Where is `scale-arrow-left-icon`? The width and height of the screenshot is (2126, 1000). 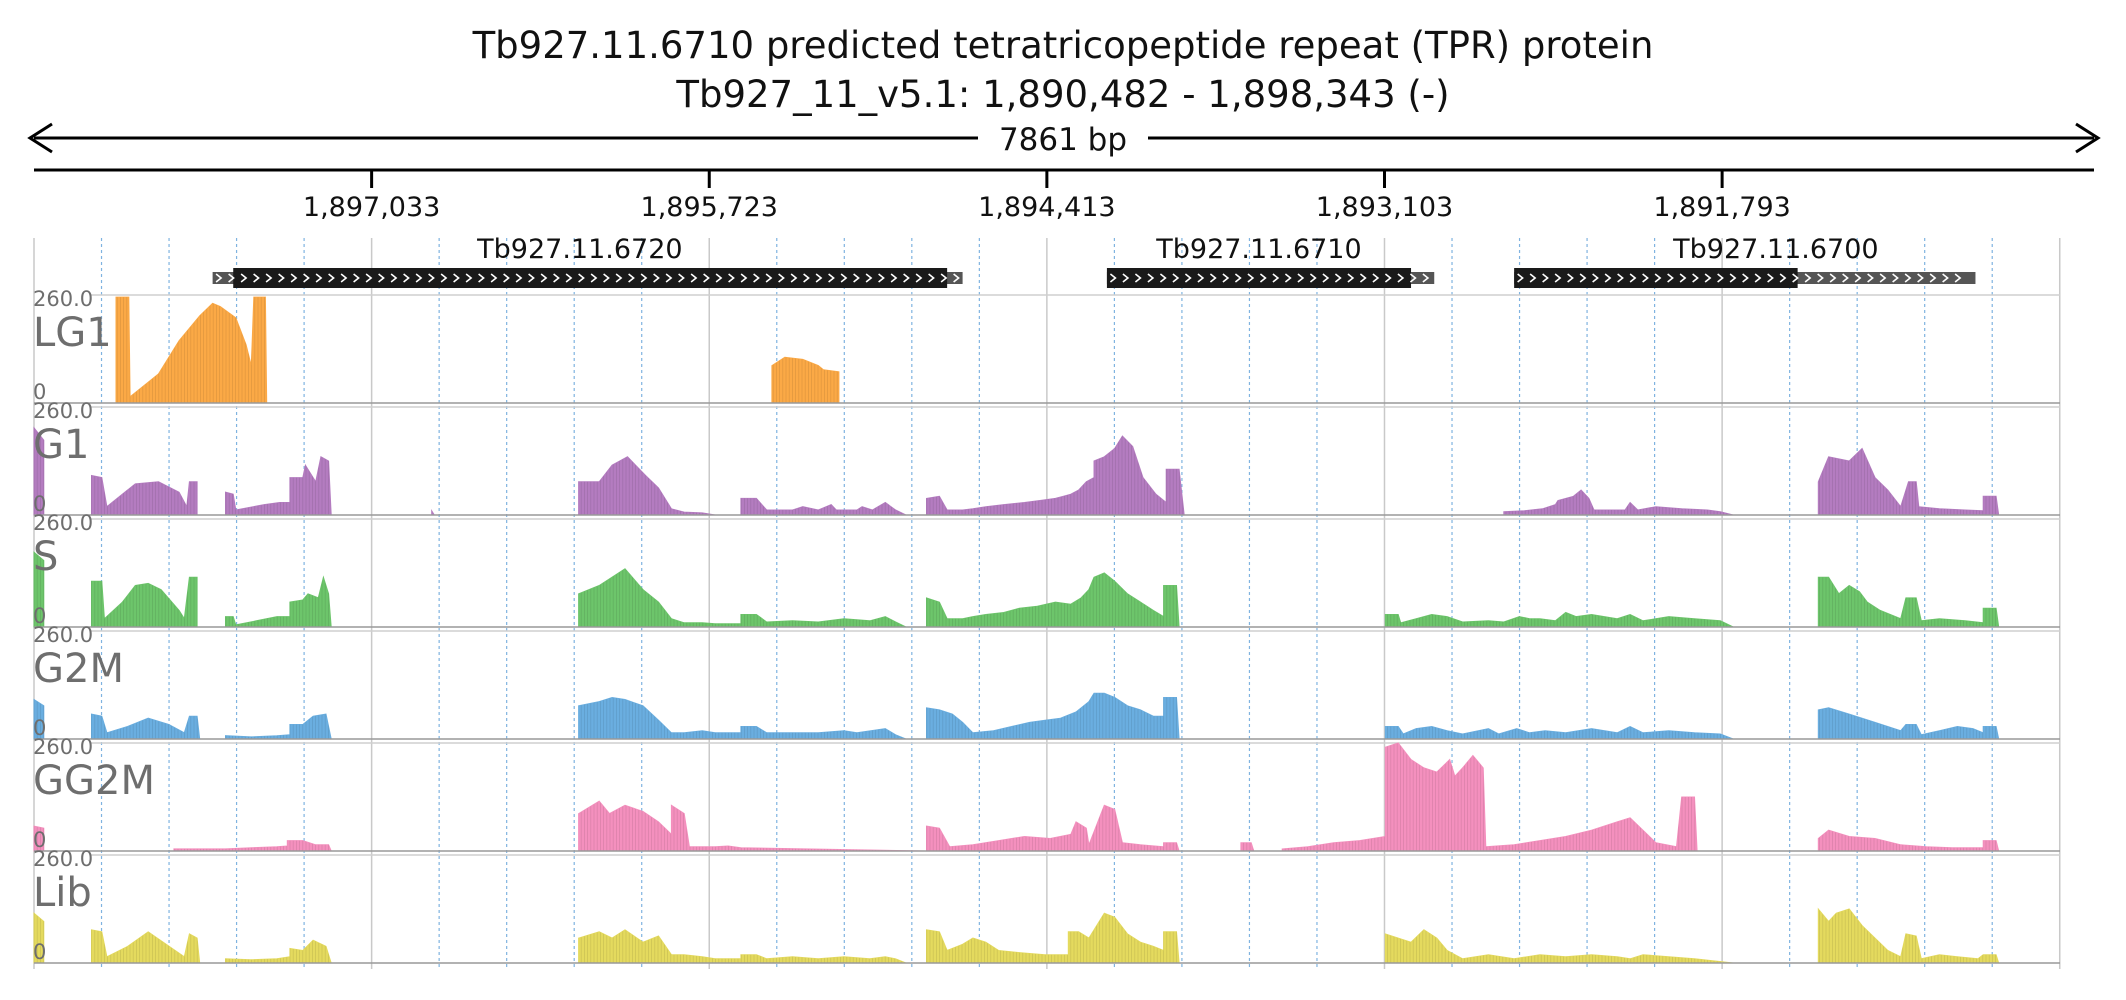 scale-arrow-left-icon is located at coordinates (40, 138).